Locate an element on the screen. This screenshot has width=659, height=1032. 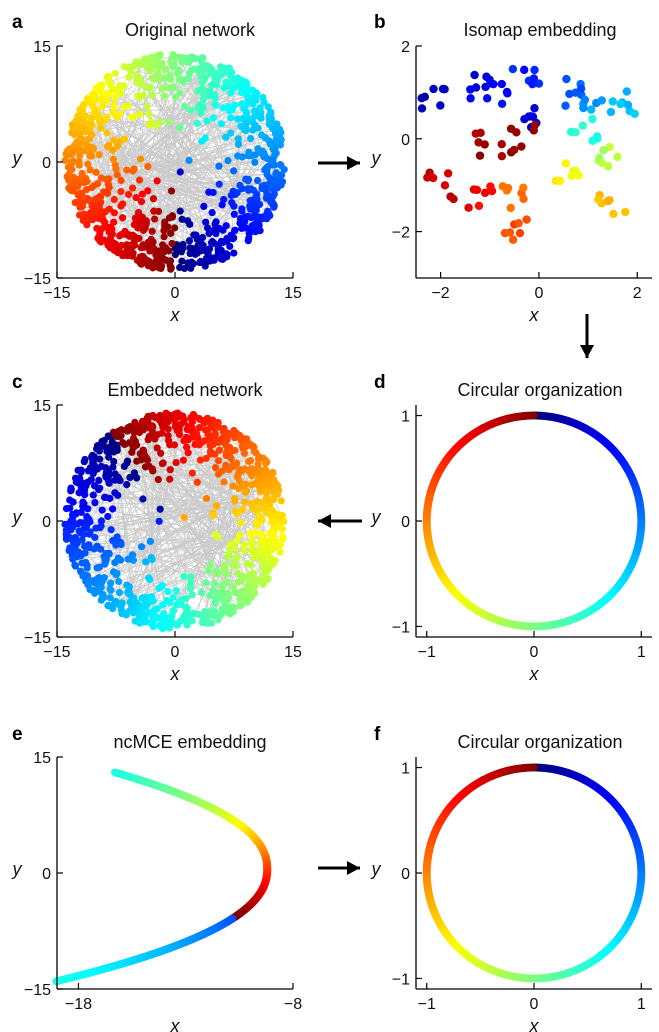
panel-d: d Circular organization 1 0 −1 −1 0 1 x y is located at coordinates (511, 528).